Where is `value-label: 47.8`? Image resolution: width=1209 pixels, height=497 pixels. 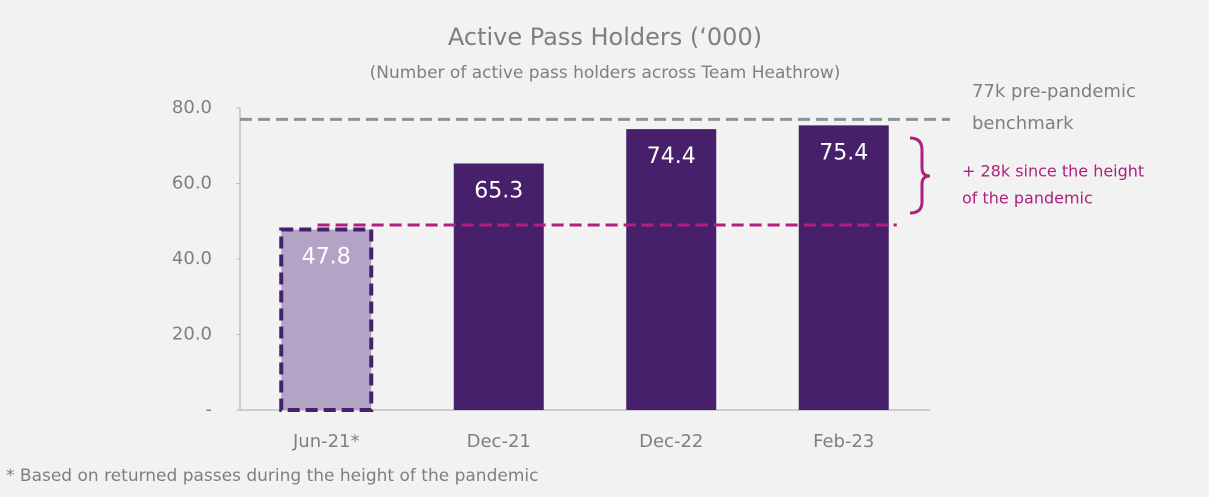 value-label: 47.8 is located at coordinates (326, 257).